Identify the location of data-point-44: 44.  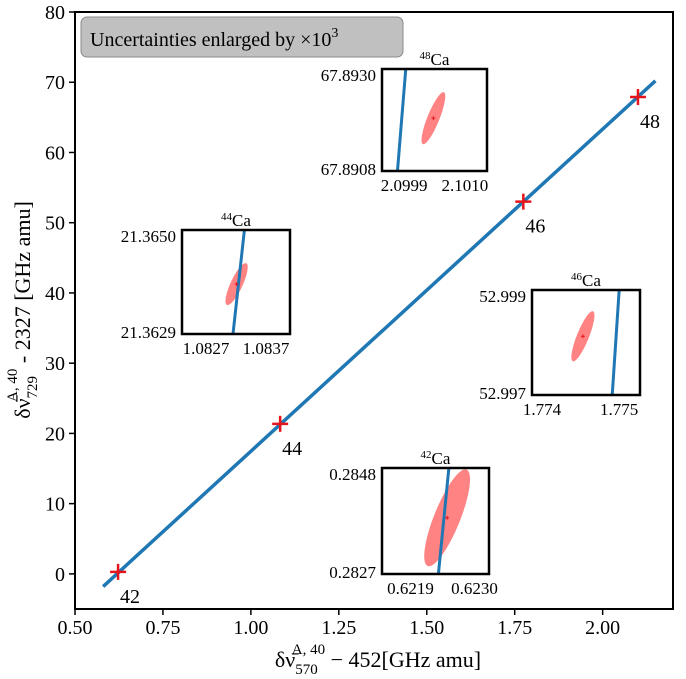
(287, 437).